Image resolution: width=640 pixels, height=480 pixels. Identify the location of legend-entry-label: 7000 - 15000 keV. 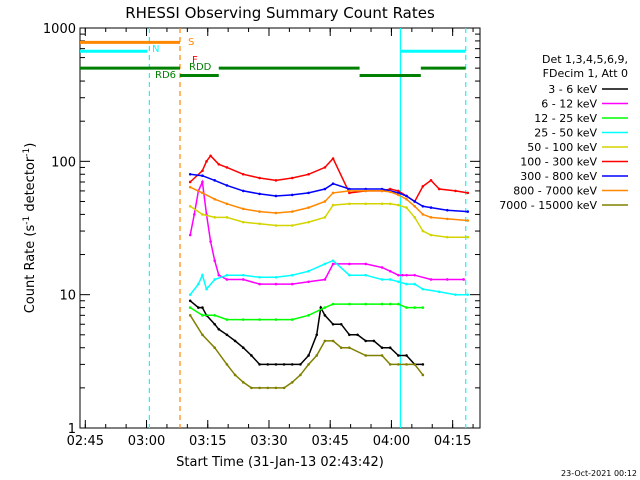
(548, 205).